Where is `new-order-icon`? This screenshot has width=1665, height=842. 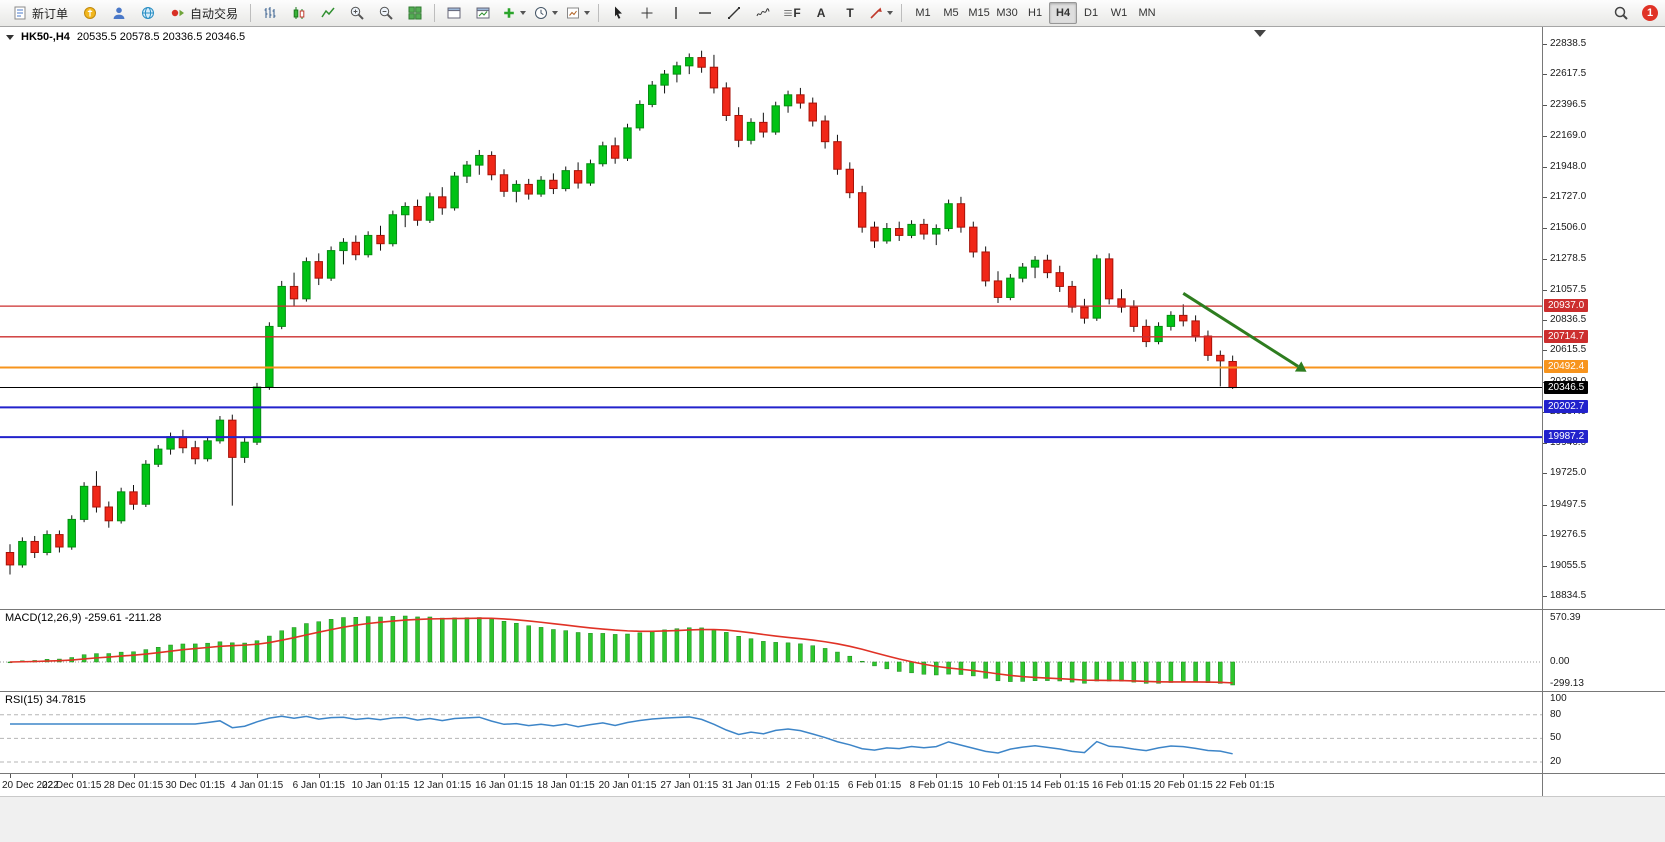 new-order-icon is located at coordinates (20, 13).